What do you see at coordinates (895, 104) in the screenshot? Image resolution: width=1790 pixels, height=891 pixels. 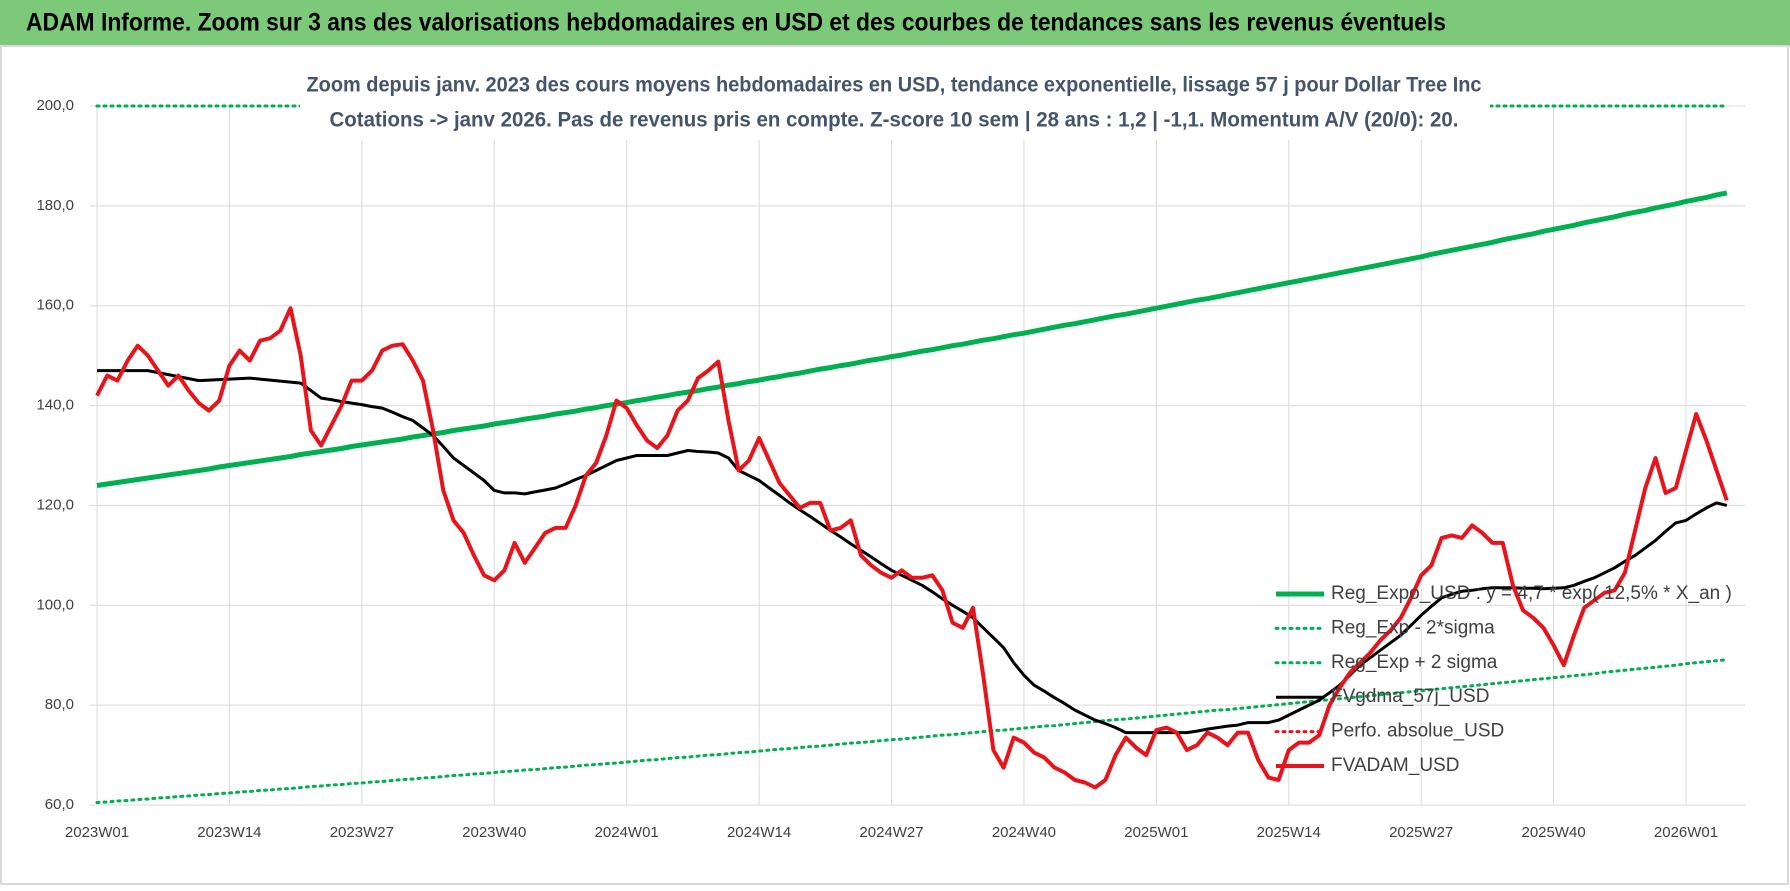 I see `subtitle-background` at bounding box center [895, 104].